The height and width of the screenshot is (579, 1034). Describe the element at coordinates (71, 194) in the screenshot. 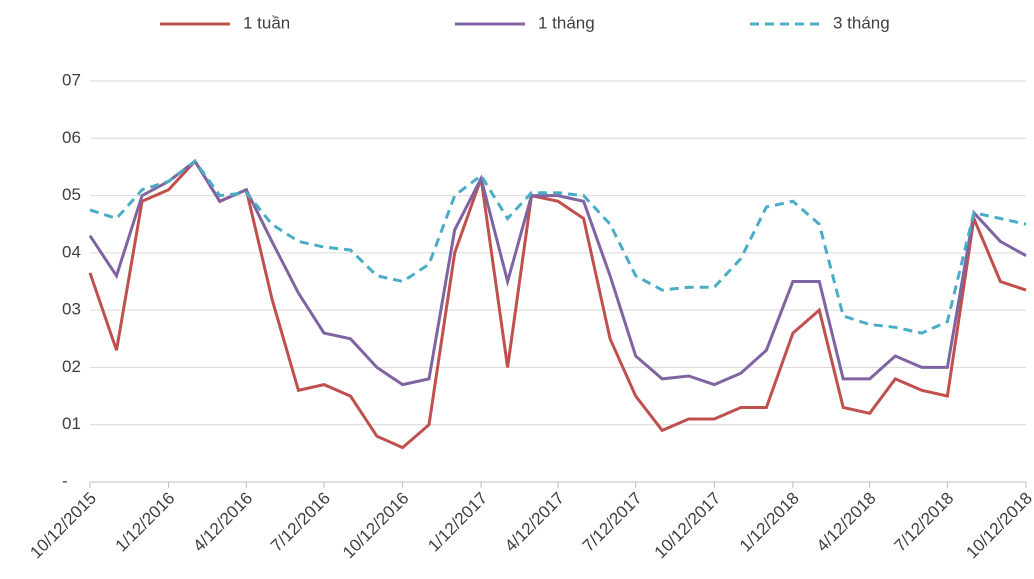

I see `y-tick-label: 05` at that location.